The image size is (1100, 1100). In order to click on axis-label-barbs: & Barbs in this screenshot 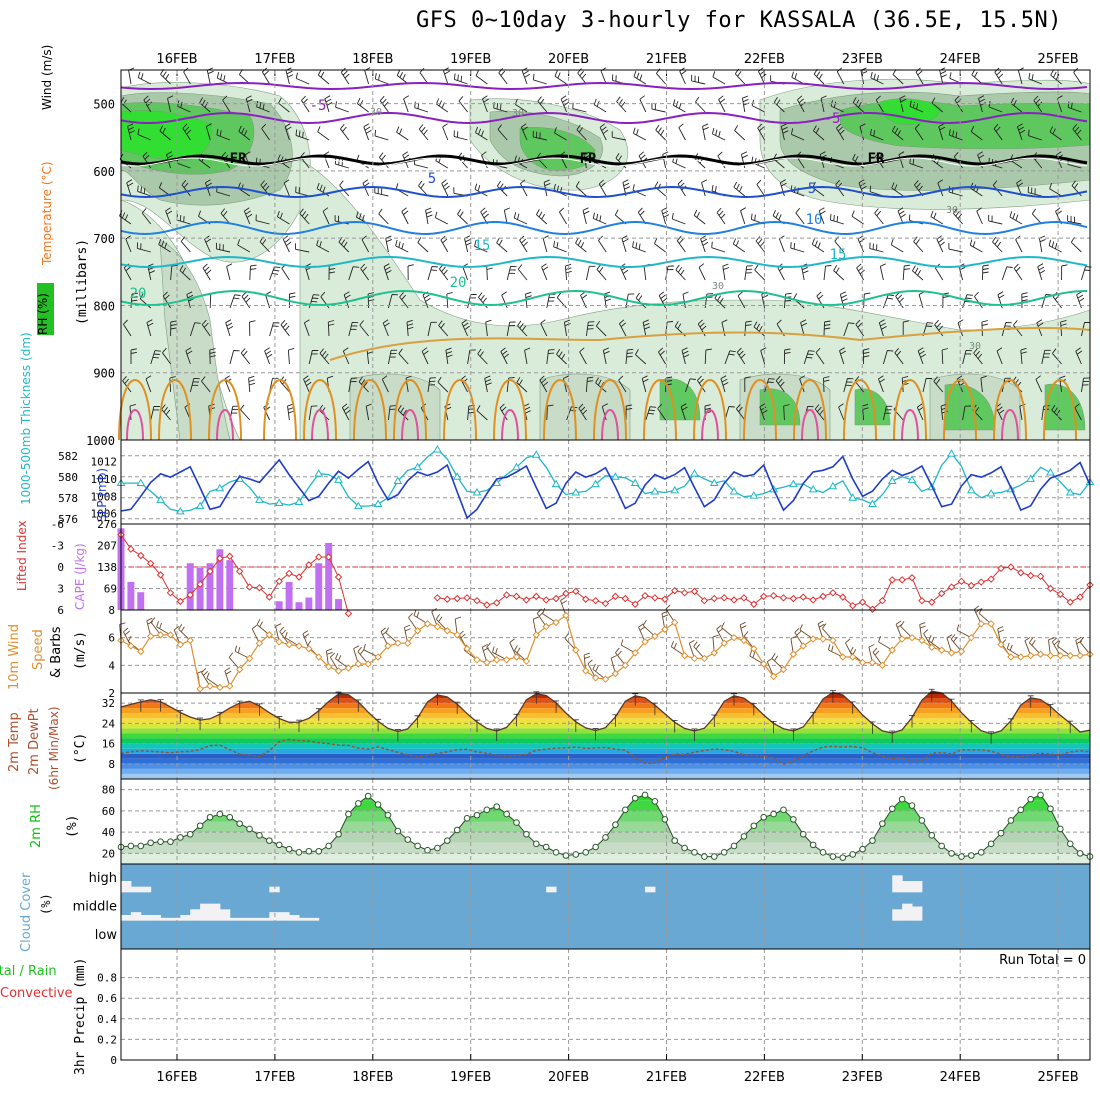, I will do `click(56, 652)`.